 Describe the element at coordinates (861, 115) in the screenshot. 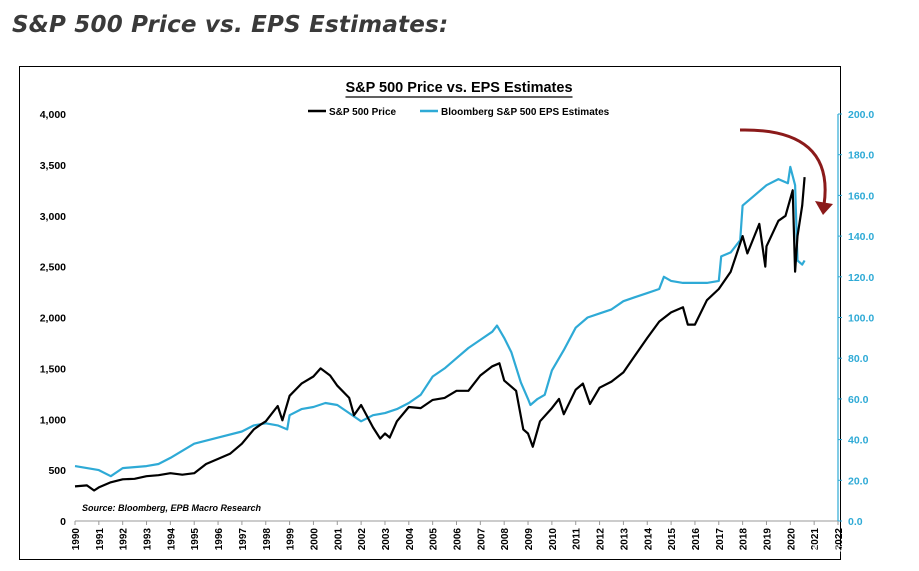

I see `y-right-tick-label: 200.0` at that location.